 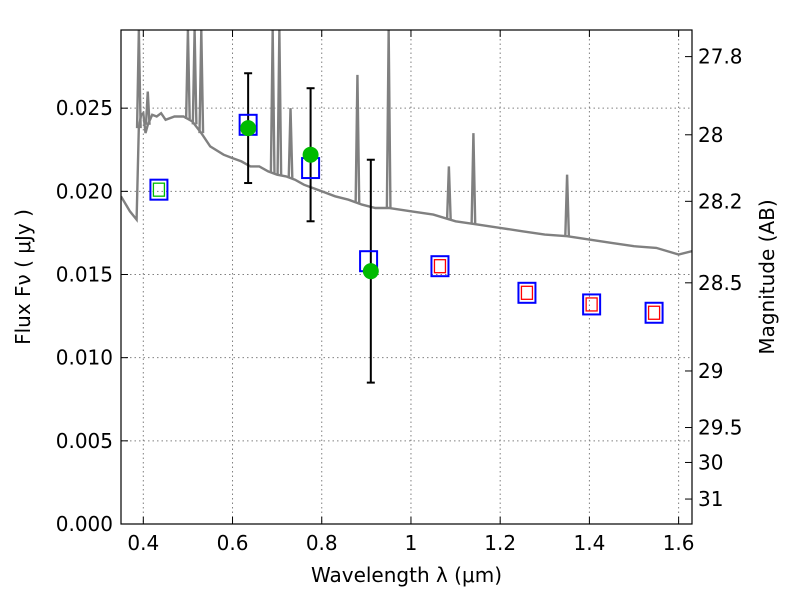 I want to click on x-tick-label: 0.4, so click(x=143, y=543).